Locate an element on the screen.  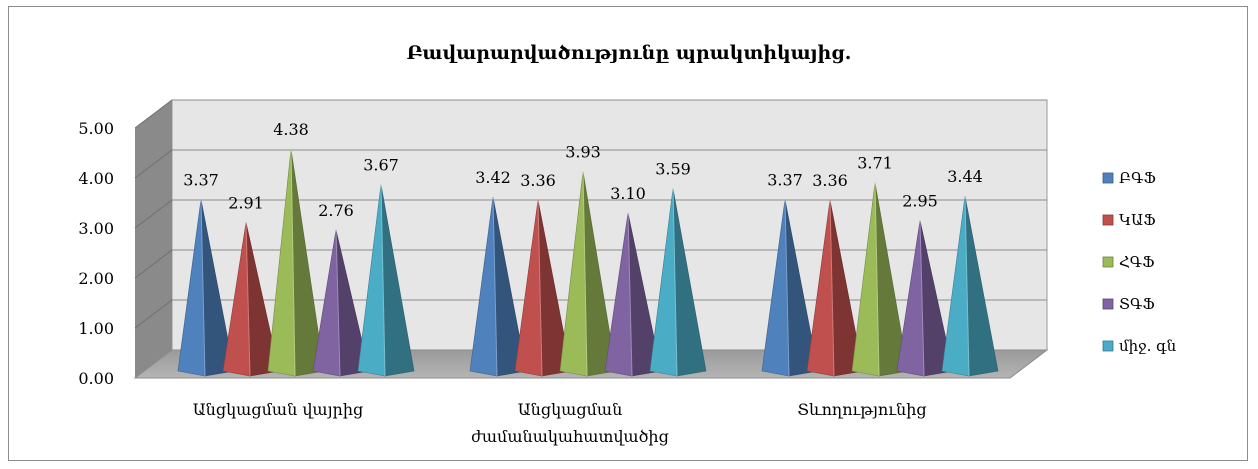
pyramid-ՏԳՖ-2 is located at coordinates (925, 298).